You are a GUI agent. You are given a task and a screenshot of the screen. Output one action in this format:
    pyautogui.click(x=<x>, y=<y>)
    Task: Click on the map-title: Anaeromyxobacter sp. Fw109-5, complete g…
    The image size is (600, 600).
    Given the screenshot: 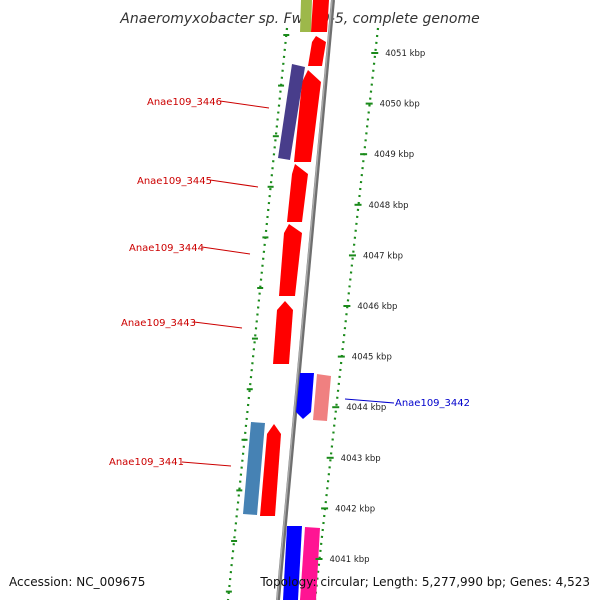 What is the action you would take?
    pyautogui.click(x=299, y=19)
    